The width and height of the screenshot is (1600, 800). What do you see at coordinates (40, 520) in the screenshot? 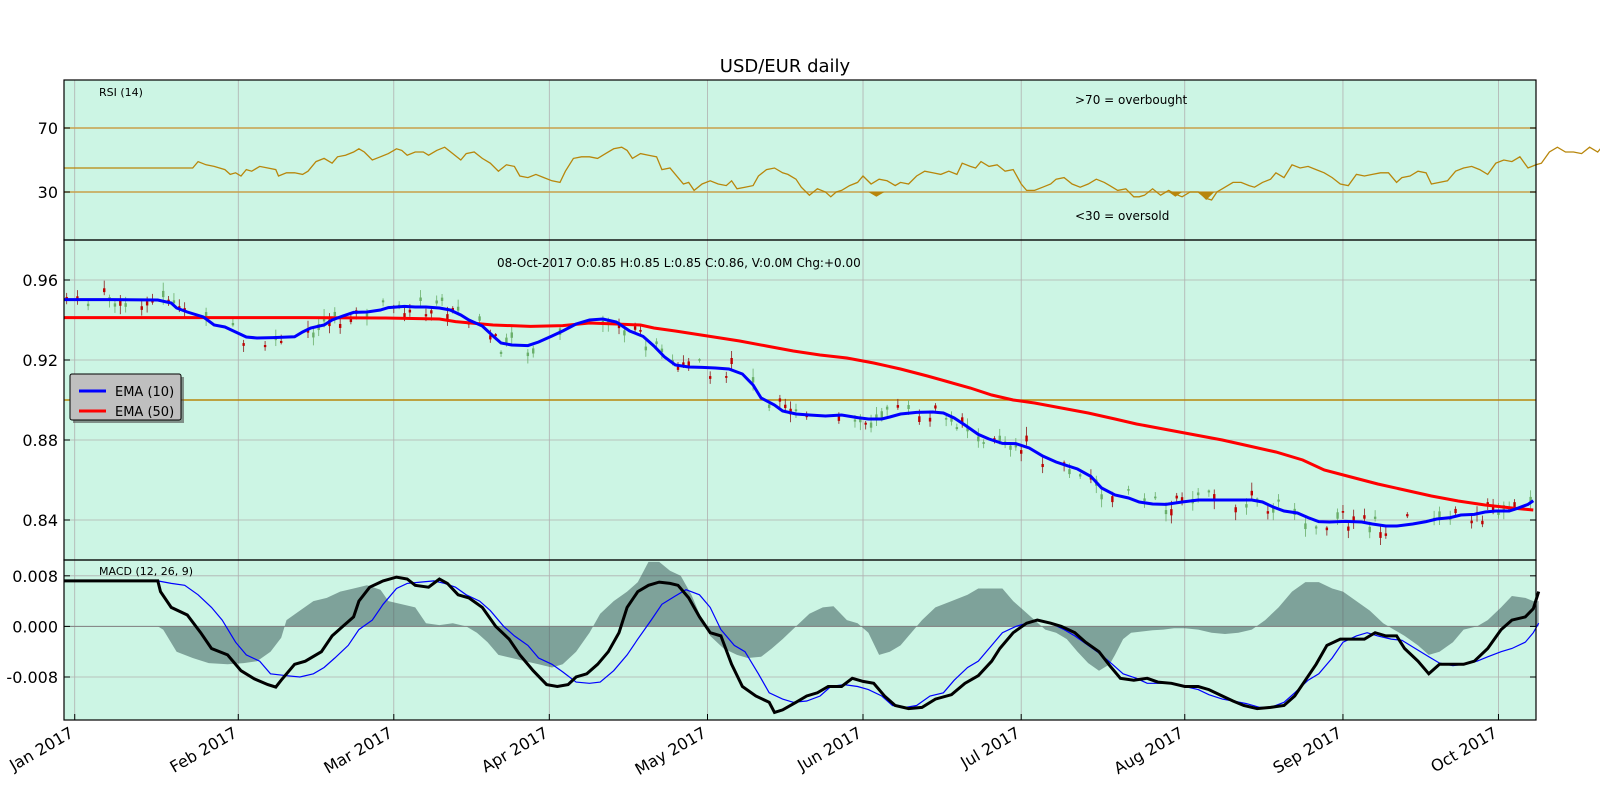
I see `price-ytick-label: 0.84` at bounding box center [40, 520].